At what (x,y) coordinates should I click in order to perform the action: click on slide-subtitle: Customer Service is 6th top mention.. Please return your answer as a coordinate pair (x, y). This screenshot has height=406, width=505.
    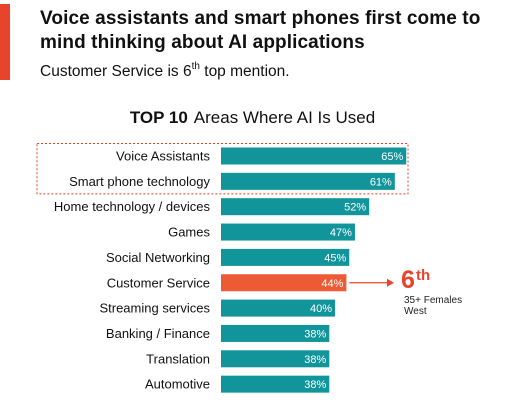
    Looking at the image, I should click on (165, 71).